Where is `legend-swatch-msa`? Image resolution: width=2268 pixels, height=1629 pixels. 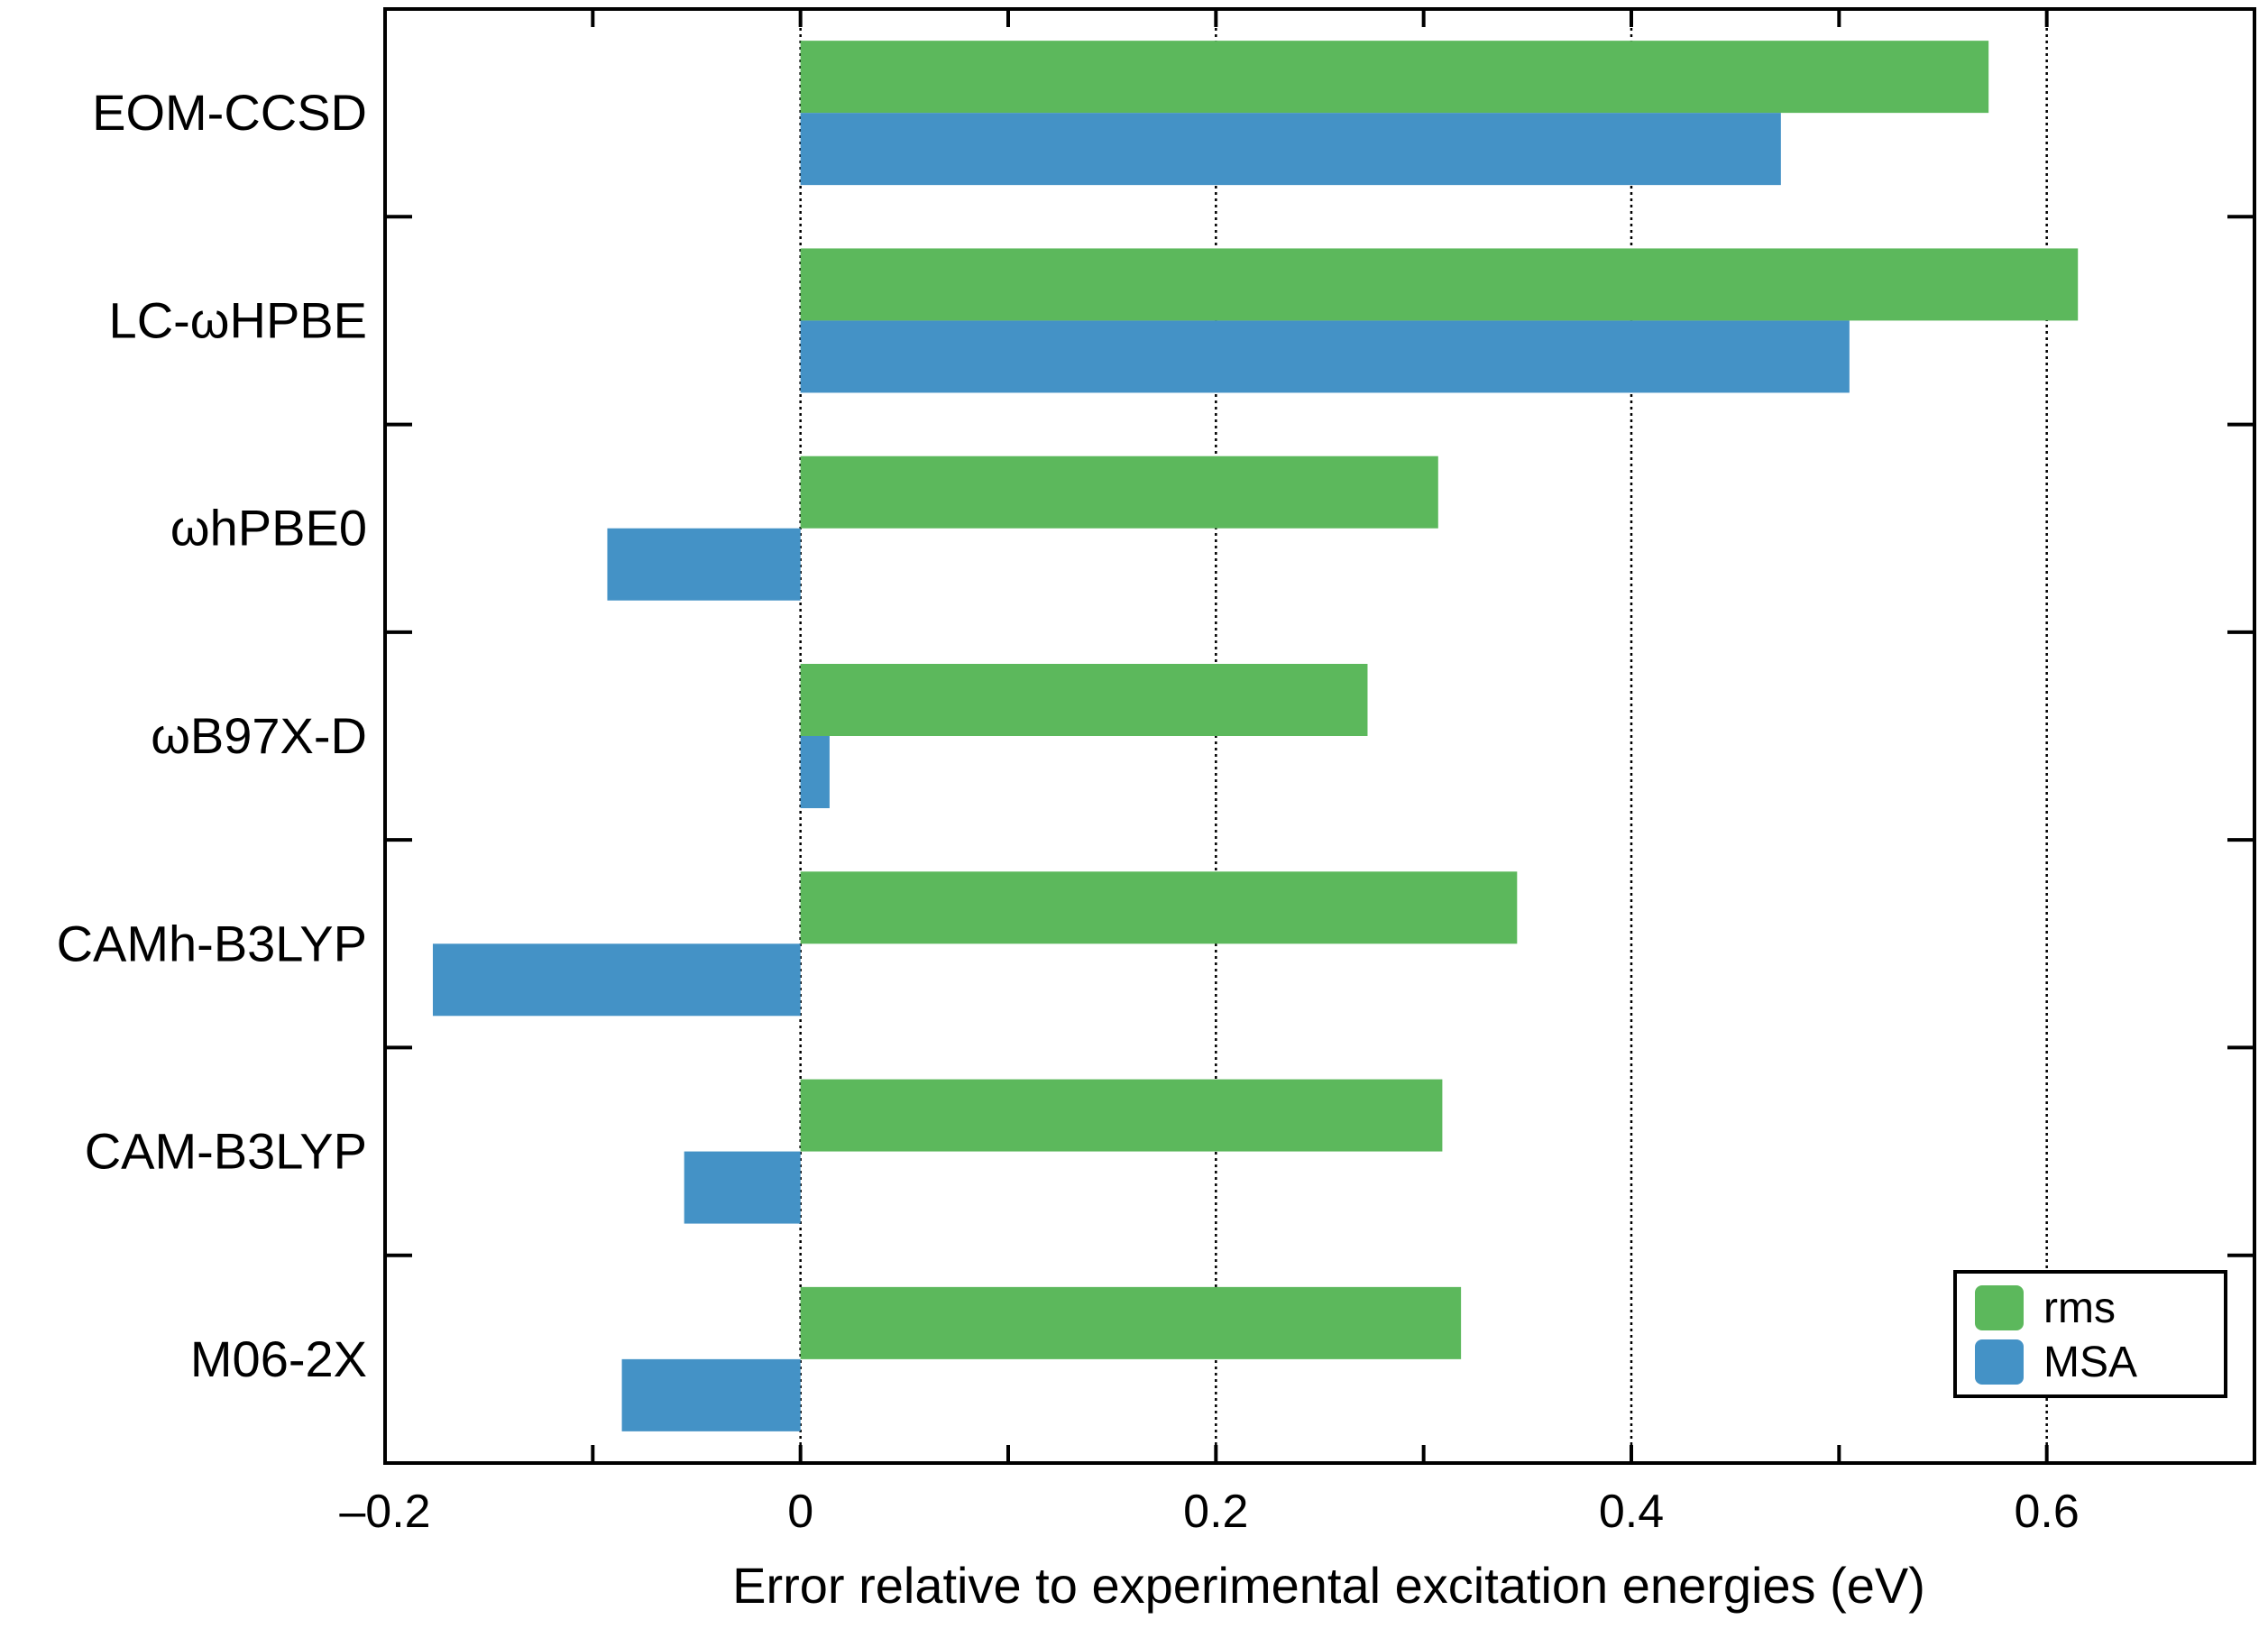 legend-swatch-msa is located at coordinates (1999, 1362).